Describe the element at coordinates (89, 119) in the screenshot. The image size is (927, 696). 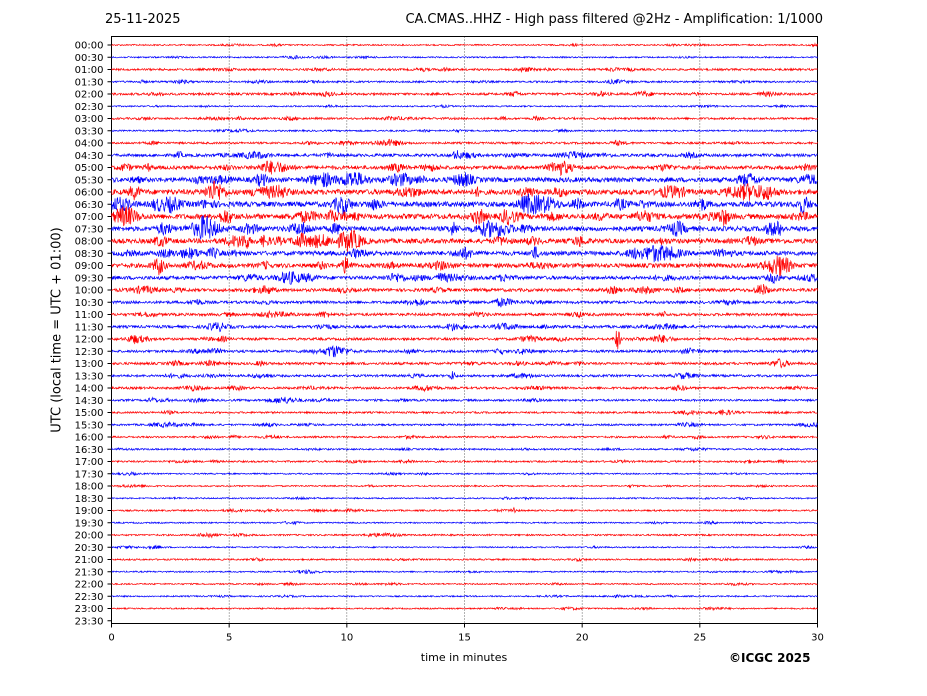
I see `y-tick-label: 03:00` at that location.